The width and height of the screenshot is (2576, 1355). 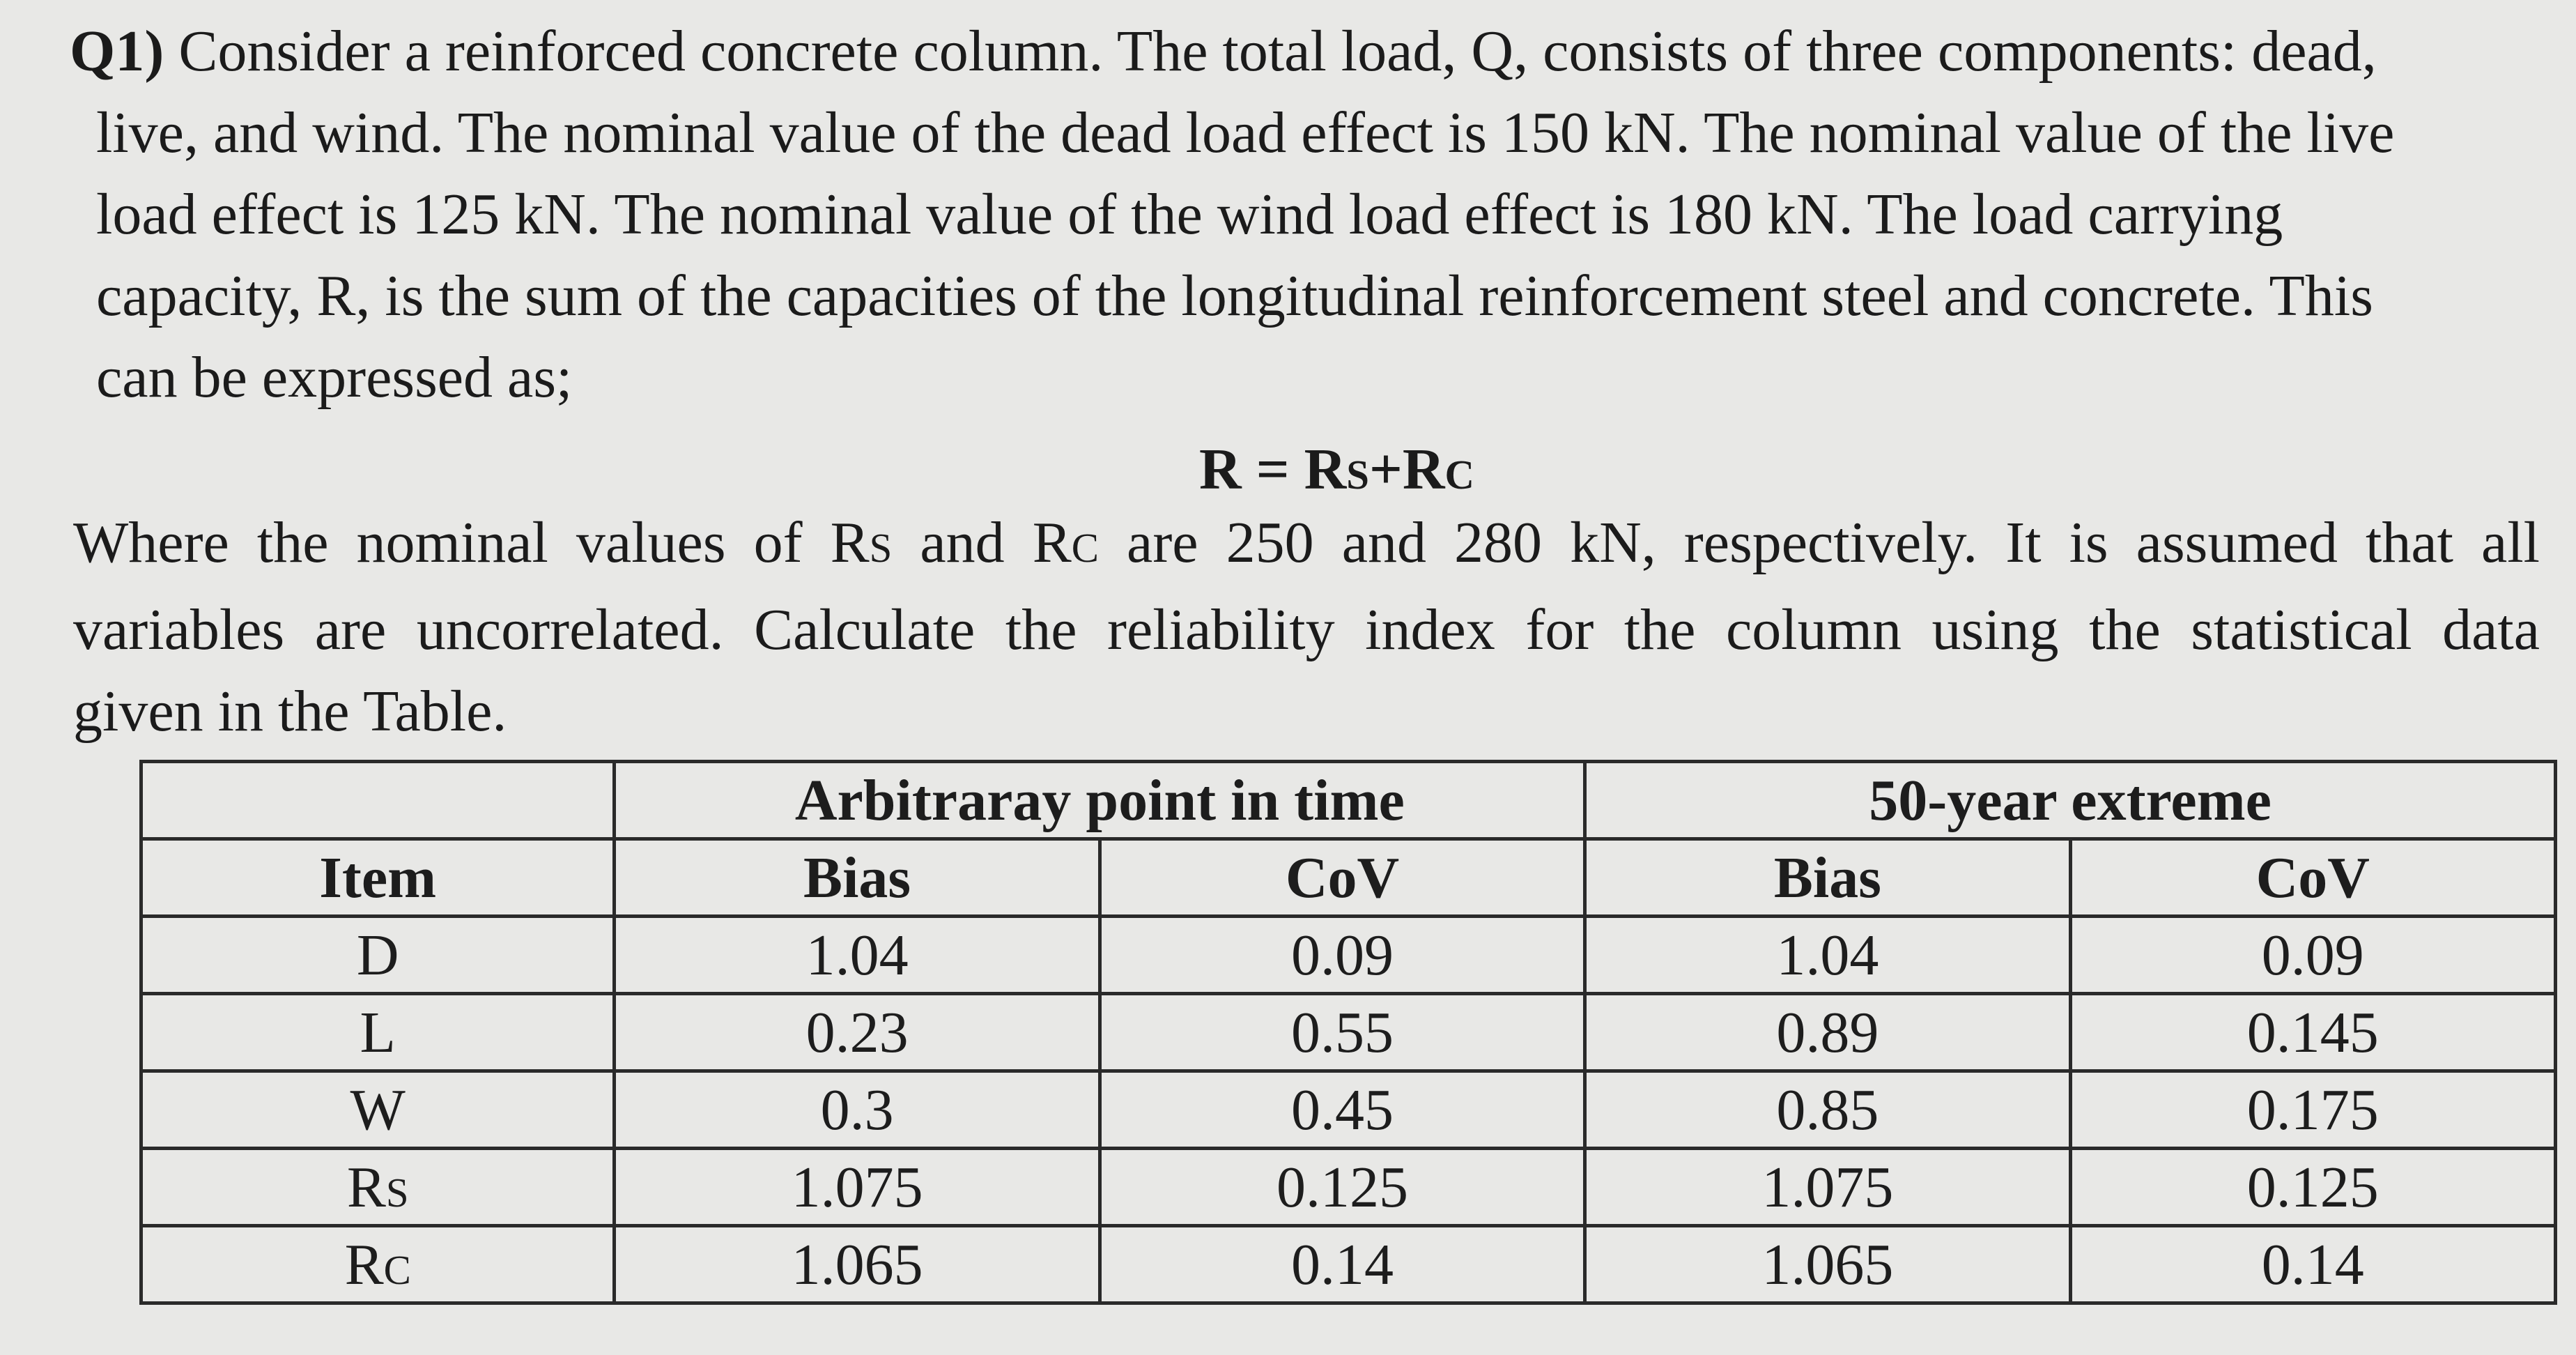 What do you see at coordinates (2313, 1109) in the screenshot?
I see `ext-cov-cell: 0.175` at bounding box center [2313, 1109].